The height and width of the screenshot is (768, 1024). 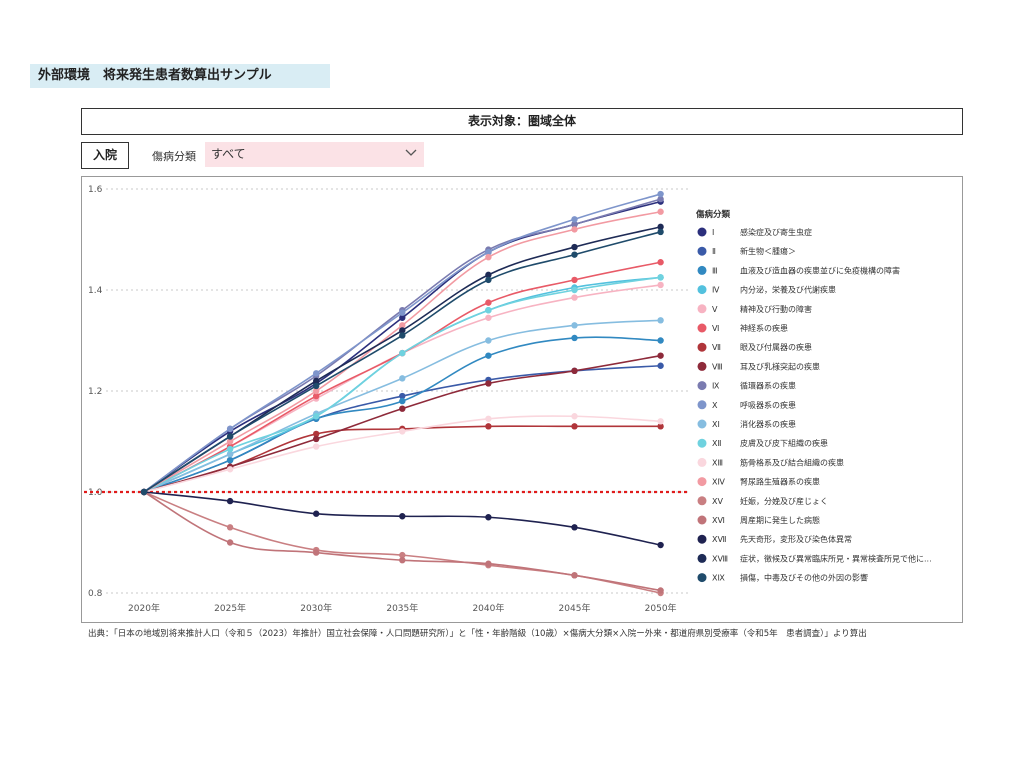 I want to click on page-title: 外部環境 将来発生患者数算出サンプル, so click(x=180, y=76).